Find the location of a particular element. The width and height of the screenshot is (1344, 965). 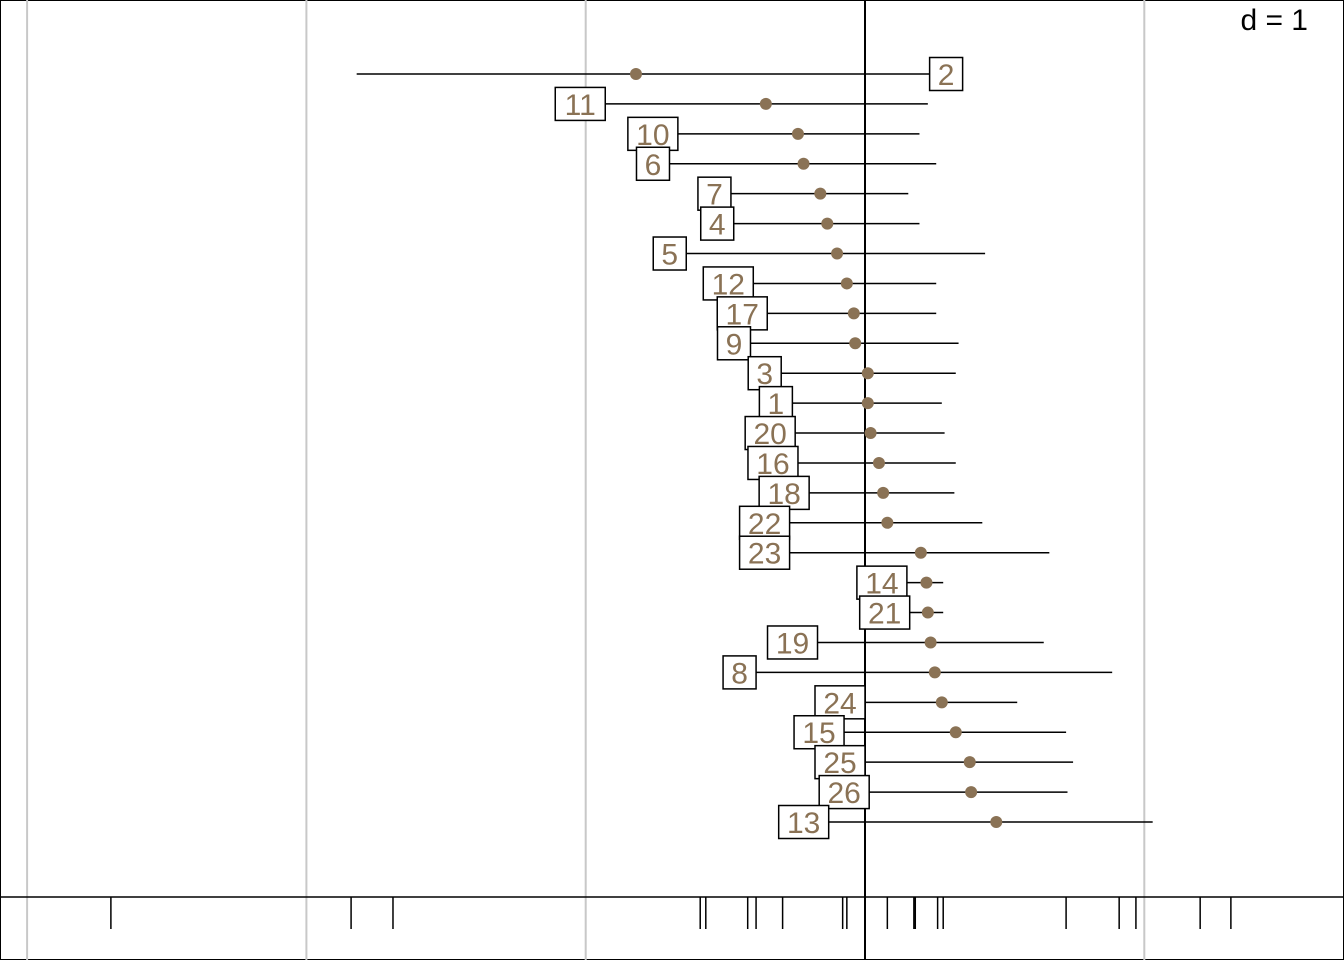

point-label: 21 is located at coordinates (884, 614).